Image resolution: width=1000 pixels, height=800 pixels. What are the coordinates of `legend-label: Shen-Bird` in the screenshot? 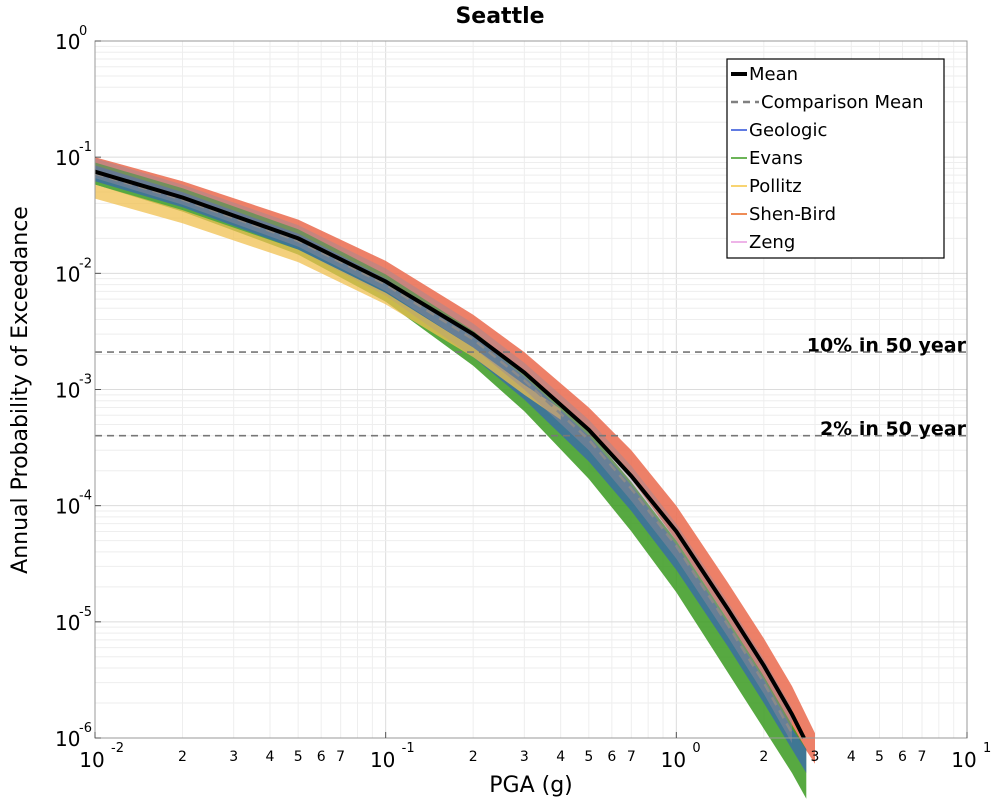 It's located at (792, 214).